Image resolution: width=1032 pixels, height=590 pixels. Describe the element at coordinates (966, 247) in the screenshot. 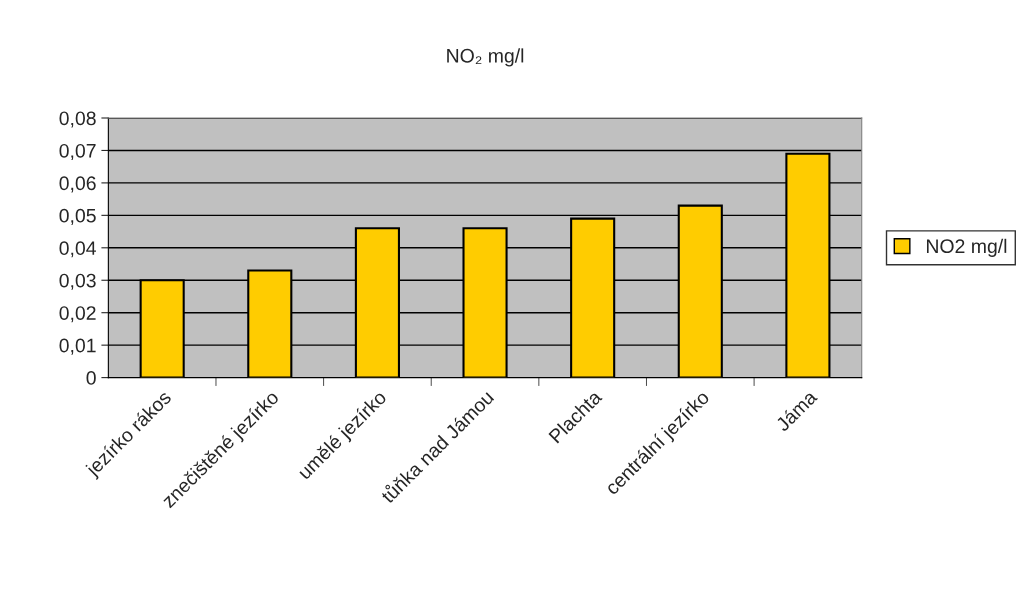

I see `legend-label: NO2 mg/l` at that location.